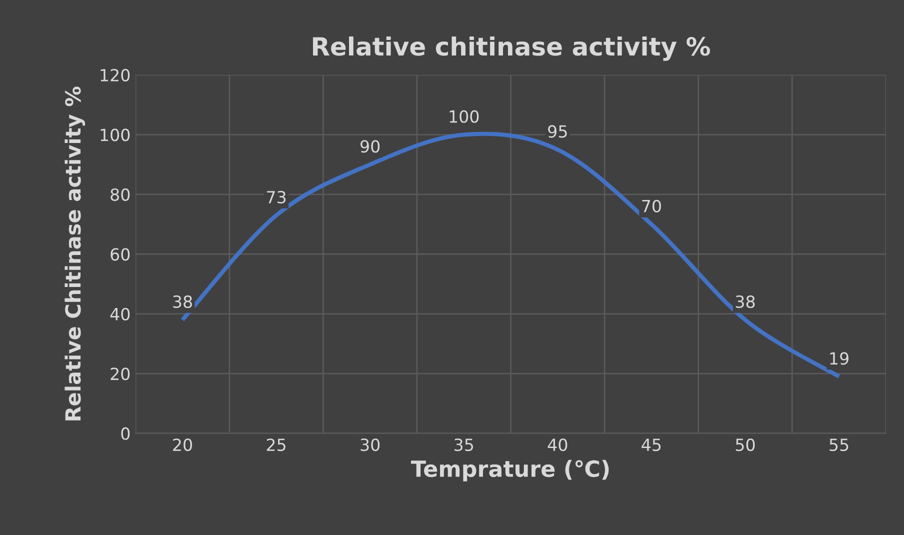 The image size is (904, 535). Describe the element at coordinates (276, 197) in the screenshot. I see `data-label: 73` at that location.